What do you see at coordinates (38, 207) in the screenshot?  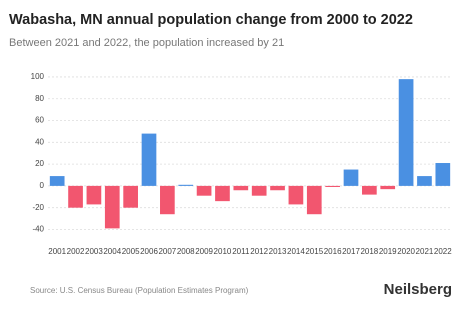 I see `y-tick-label: -20` at bounding box center [38, 207].